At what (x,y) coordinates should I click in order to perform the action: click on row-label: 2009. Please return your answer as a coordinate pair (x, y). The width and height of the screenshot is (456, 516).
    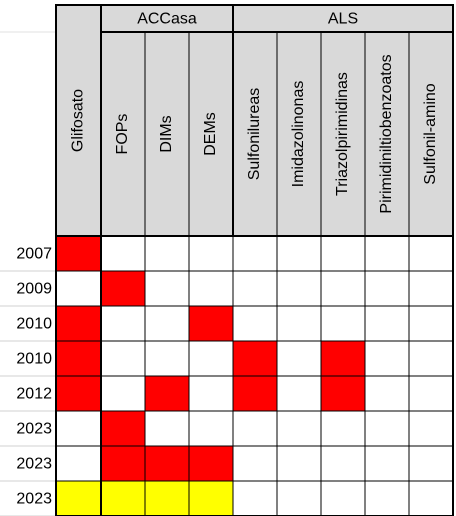
    Looking at the image, I should click on (34, 289).